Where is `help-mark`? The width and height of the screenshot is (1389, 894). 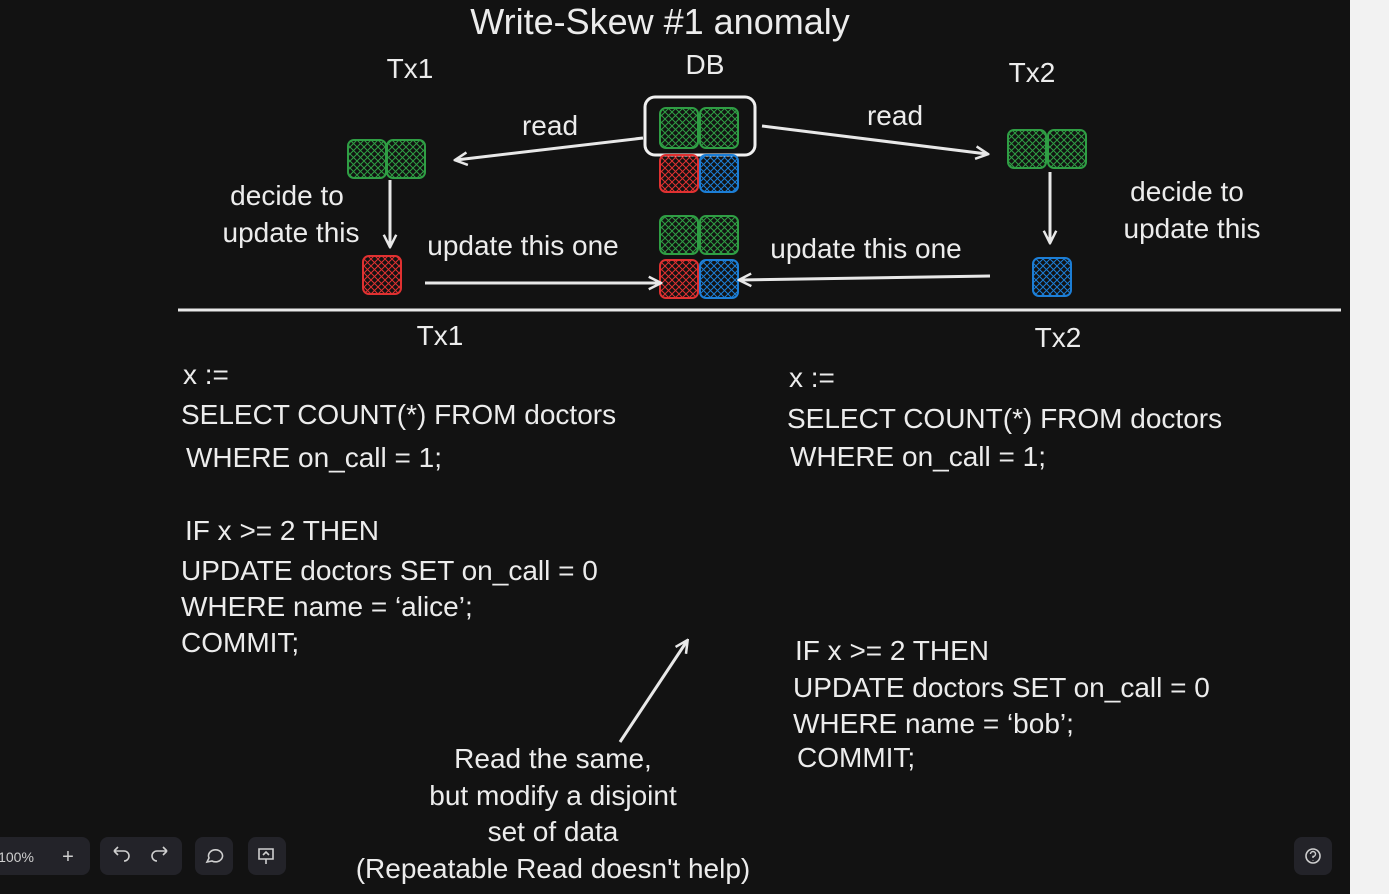 help-mark is located at coordinates (1313, 855).